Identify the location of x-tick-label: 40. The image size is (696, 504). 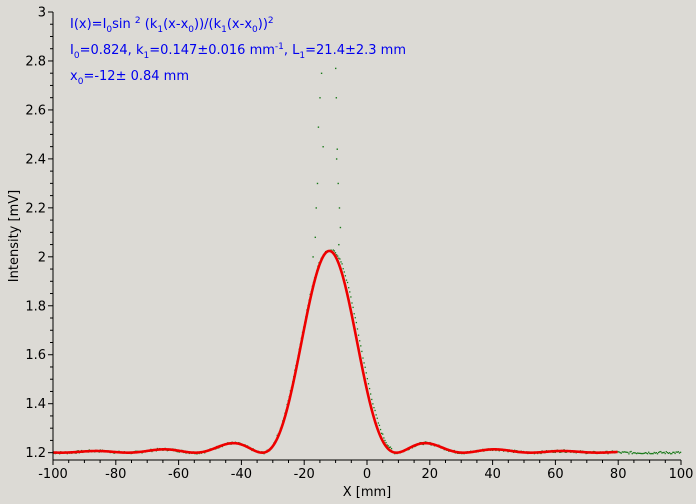
(492, 474).